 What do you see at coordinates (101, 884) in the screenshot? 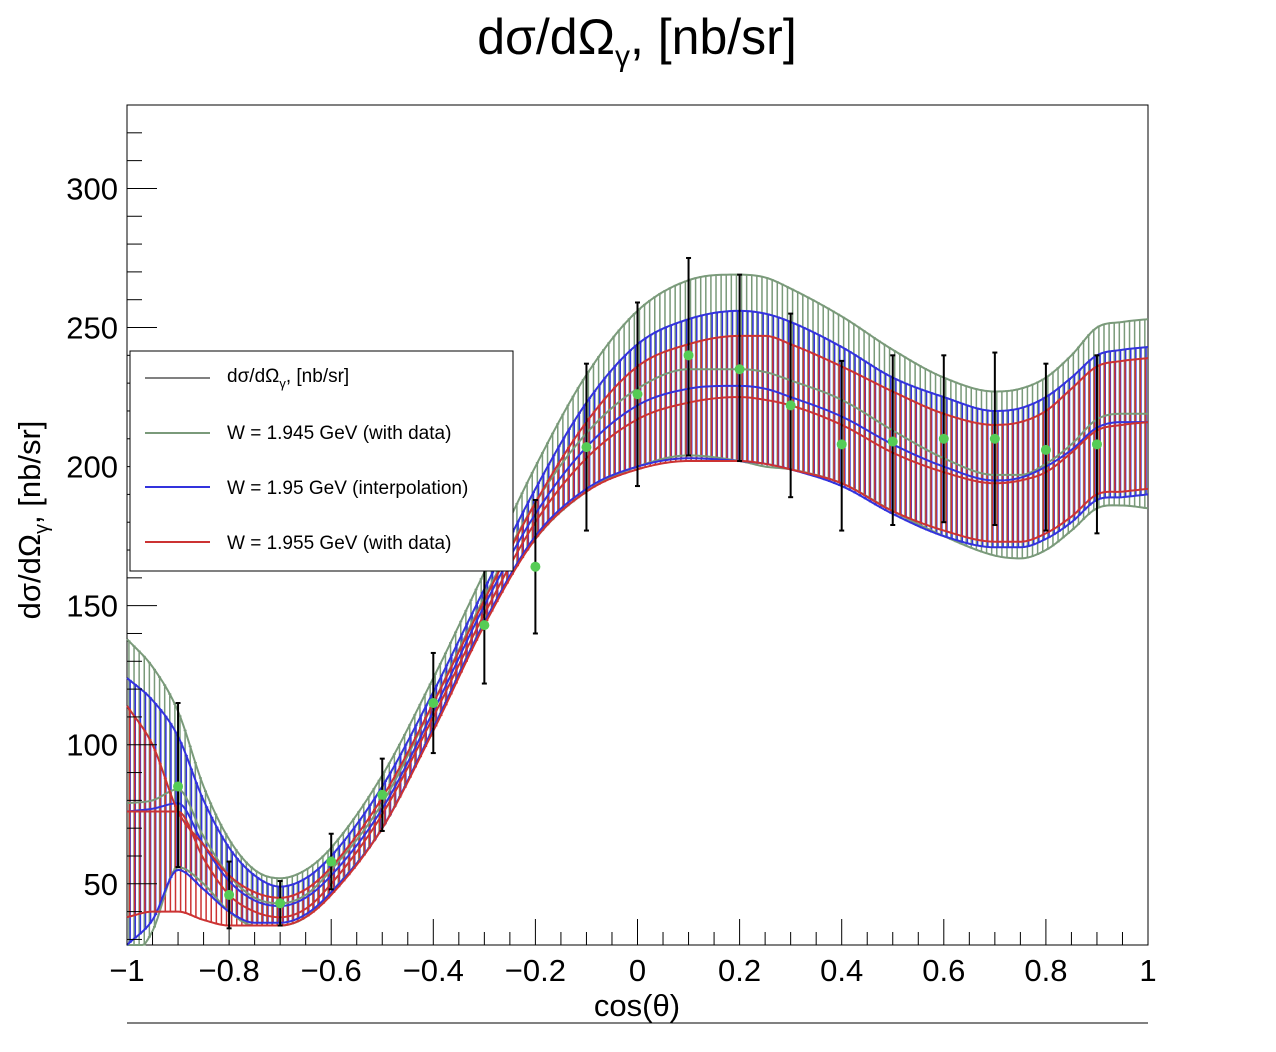
I see `y-tick-label: 50` at bounding box center [101, 884].